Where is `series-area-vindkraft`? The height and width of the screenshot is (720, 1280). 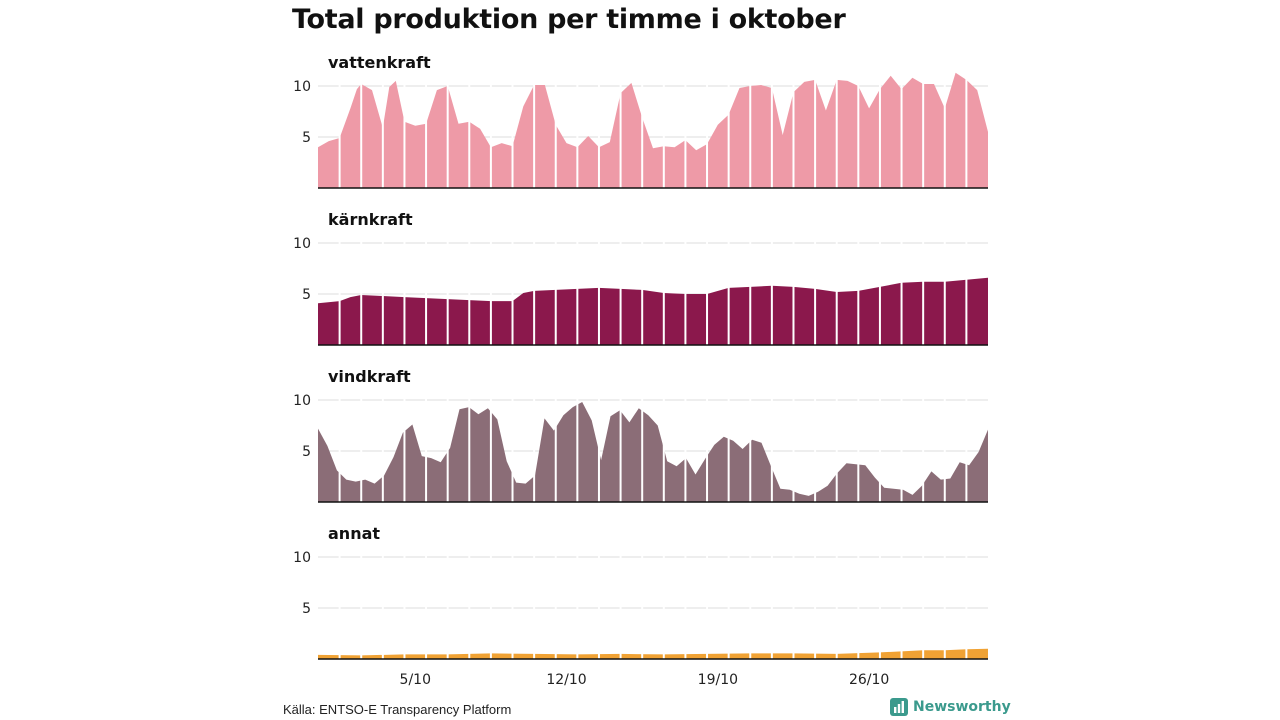
series-area-vindkraft is located at coordinates (653, 452).